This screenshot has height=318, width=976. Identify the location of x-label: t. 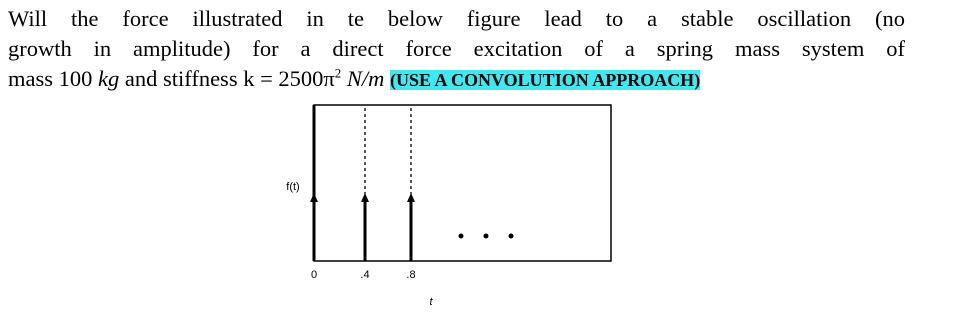
(431, 302).